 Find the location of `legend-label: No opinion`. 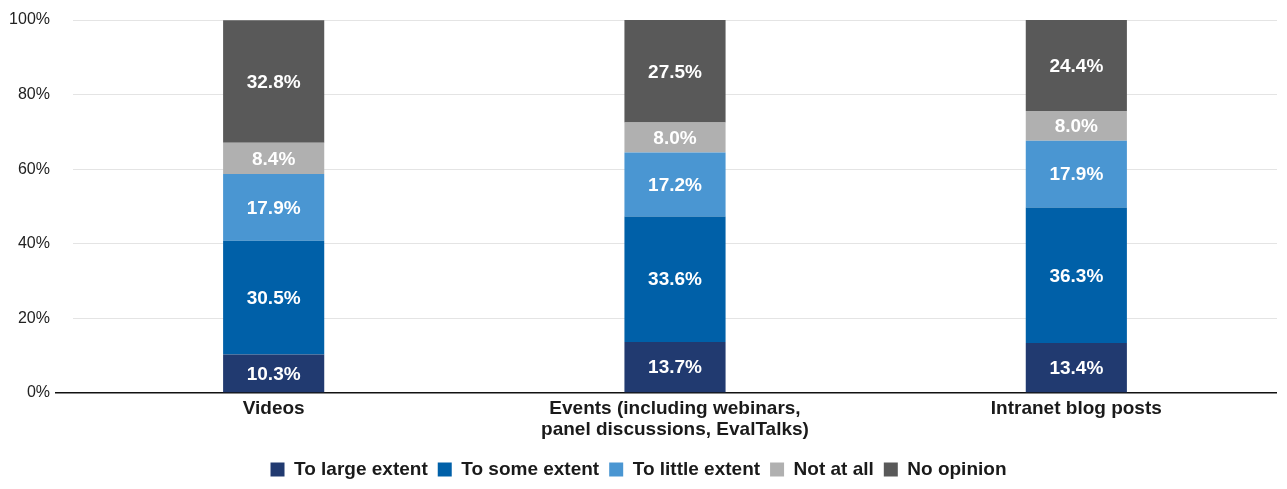

legend-label: No opinion is located at coordinates (957, 468).